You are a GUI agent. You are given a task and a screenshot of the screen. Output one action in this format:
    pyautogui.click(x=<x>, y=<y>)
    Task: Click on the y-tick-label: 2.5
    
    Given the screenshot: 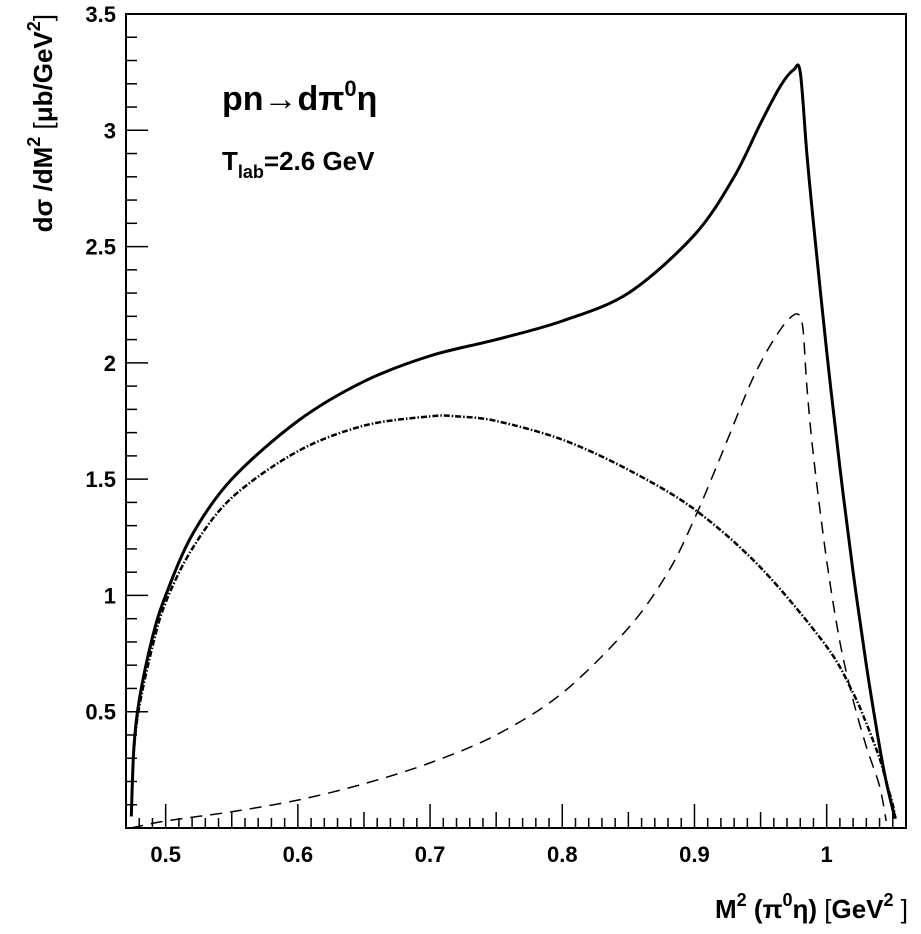 What is the action you would take?
    pyautogui.click(x=100, y=247)
    